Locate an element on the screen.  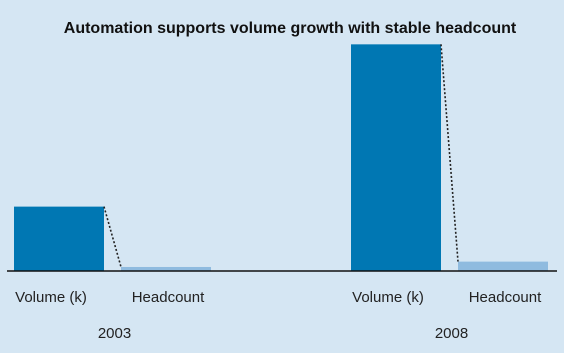
bar-volume-2003 is located at coordinates (59, 238).